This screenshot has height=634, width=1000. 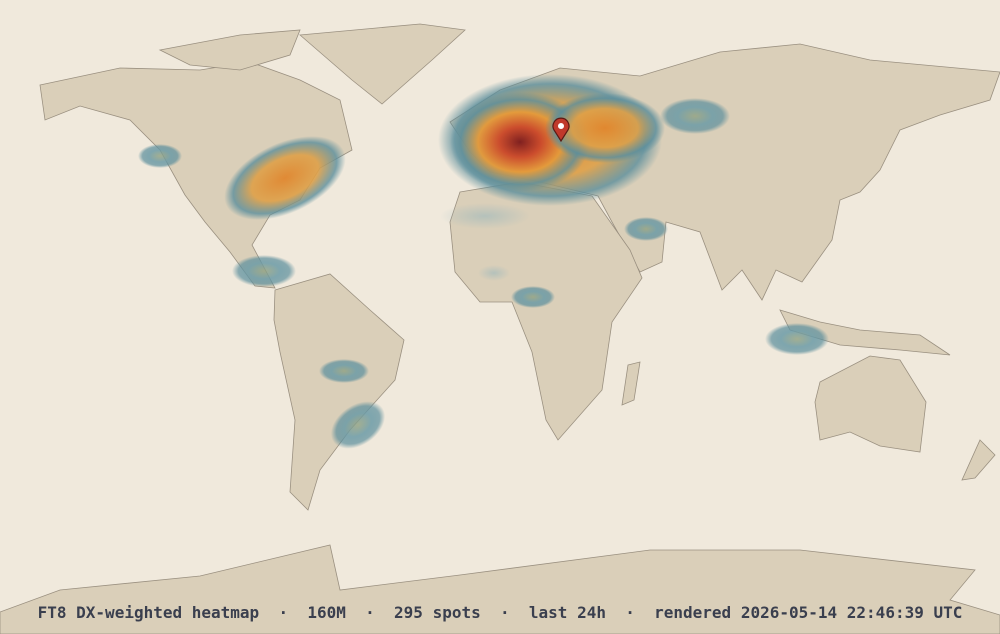 I want to click on north-america, so click(x=196, y=175).